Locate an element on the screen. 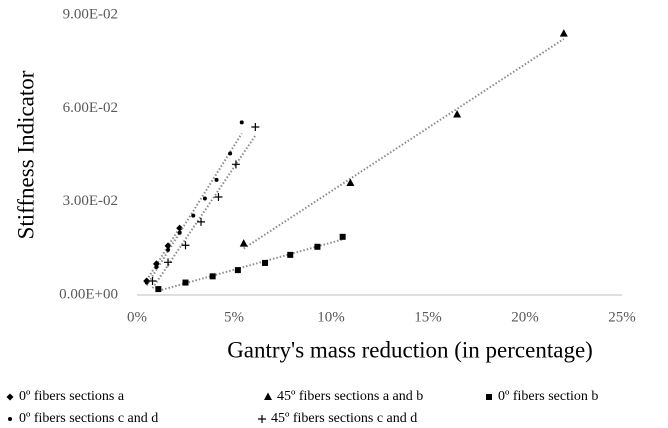 This screenshot has height=428, width=668. y-tick-label: 0.00E+00 is located at coordinates (88, 294).